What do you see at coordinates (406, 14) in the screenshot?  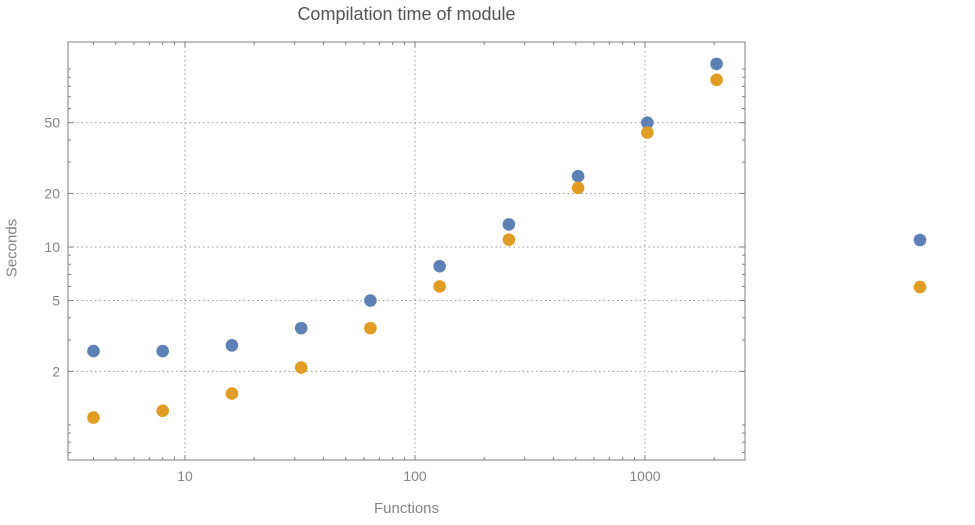 I see `chart-title: Compilation time of module` at bounding box center [406, 14].